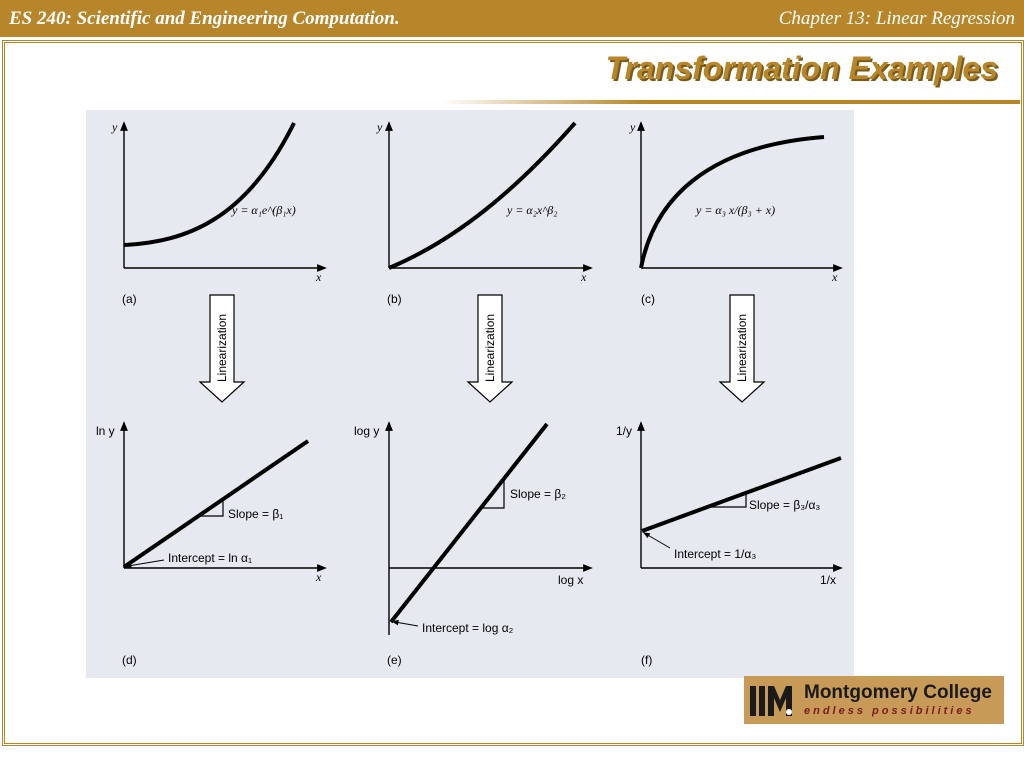  I want to click on panel-f-slope-triangle, so click(726, 500).